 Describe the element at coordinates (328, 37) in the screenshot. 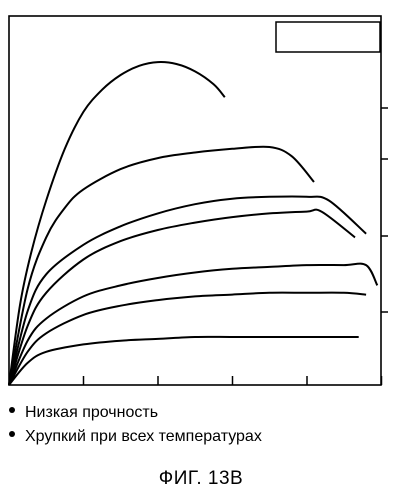

I see `legend-box` at that location.